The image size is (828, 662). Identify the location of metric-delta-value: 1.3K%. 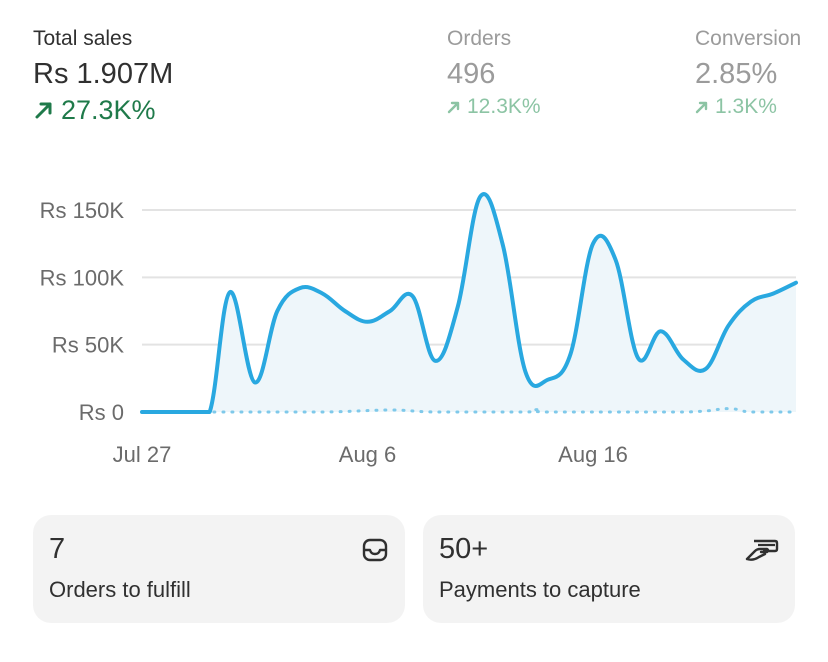
(746, 106).